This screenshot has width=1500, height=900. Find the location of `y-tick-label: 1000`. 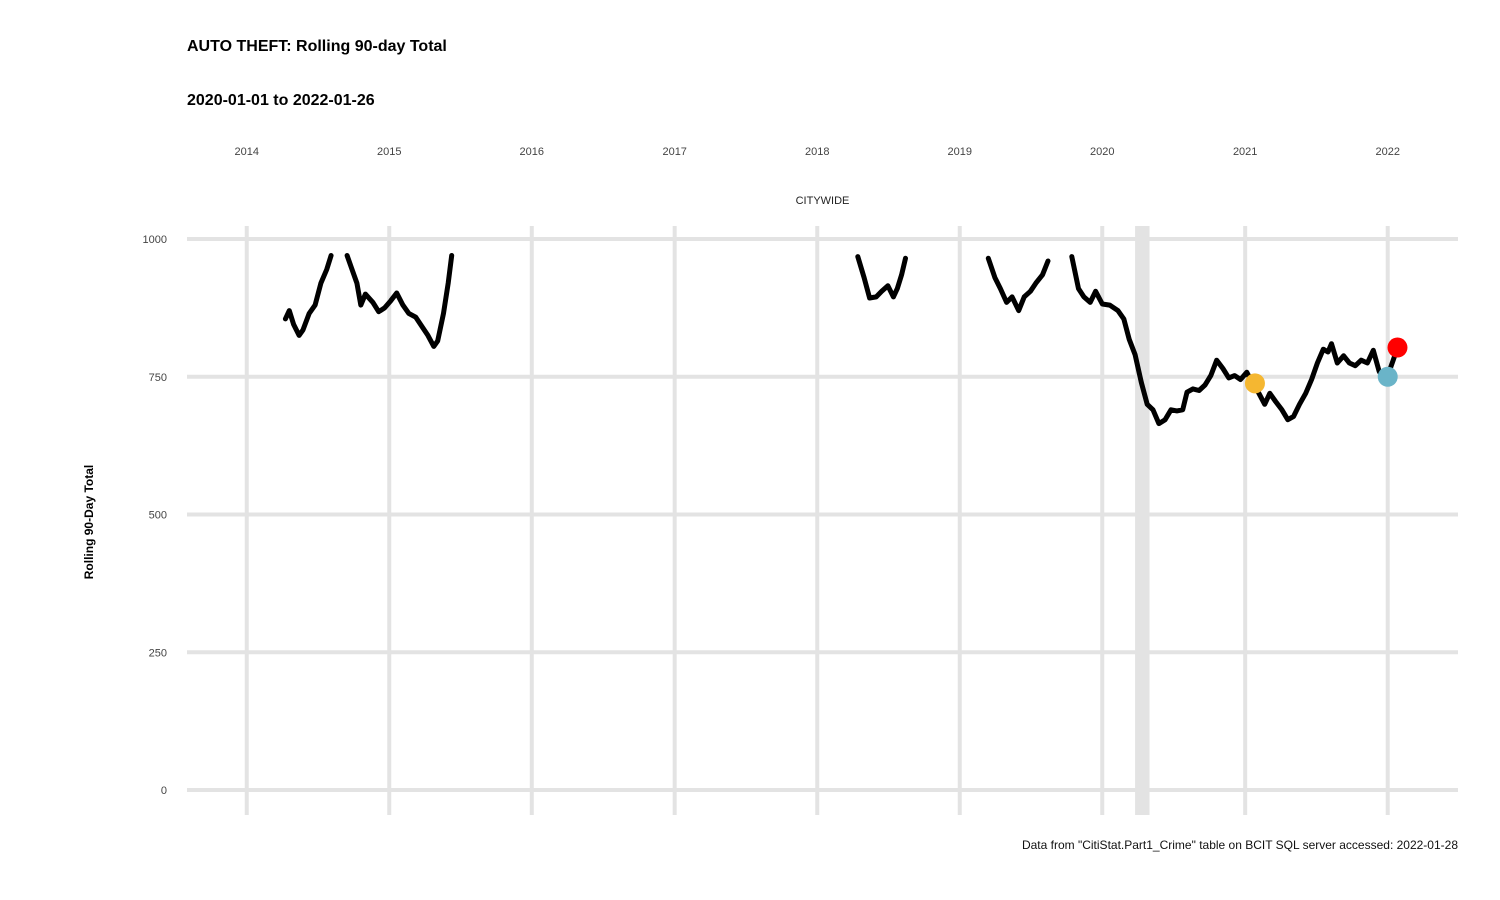

y-tick-label: 1000 is located at coordinates (155, 240).